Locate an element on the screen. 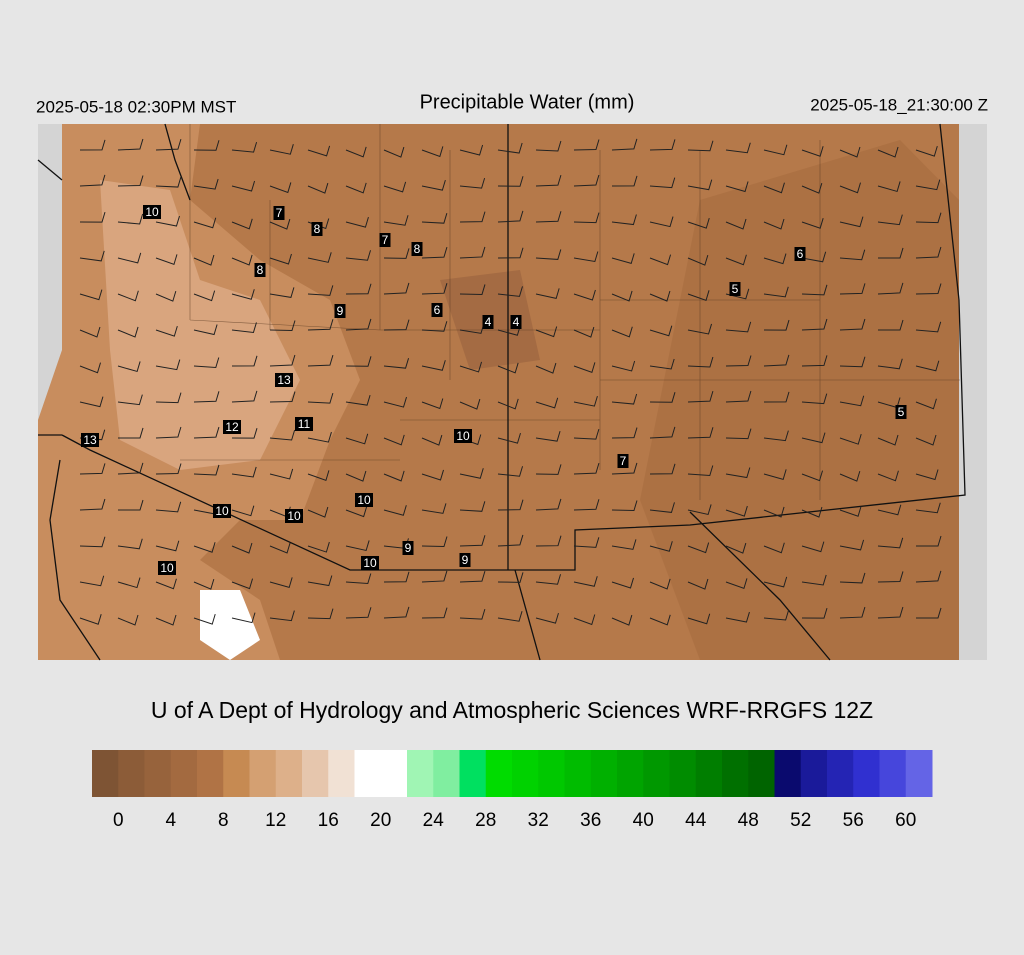  colorbar-tick-label: 48 is located at coordinates (748, 820).